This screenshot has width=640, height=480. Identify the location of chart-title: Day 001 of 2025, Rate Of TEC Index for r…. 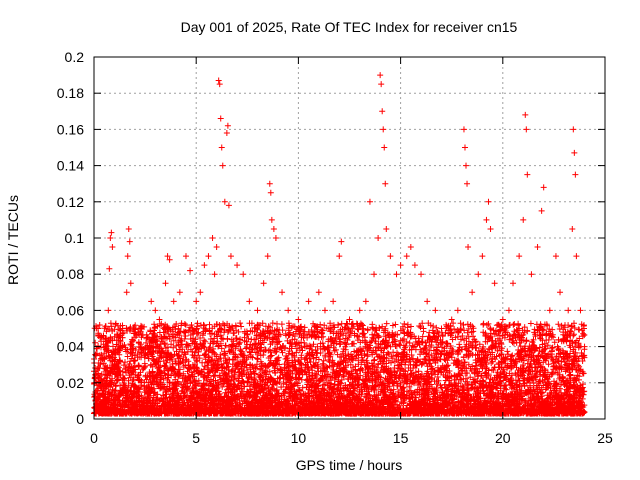
(349, 27).